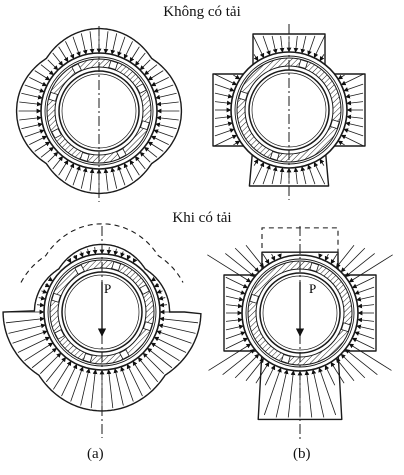  I want to click on unloaded-envelope-dashed, so click(102, 253).